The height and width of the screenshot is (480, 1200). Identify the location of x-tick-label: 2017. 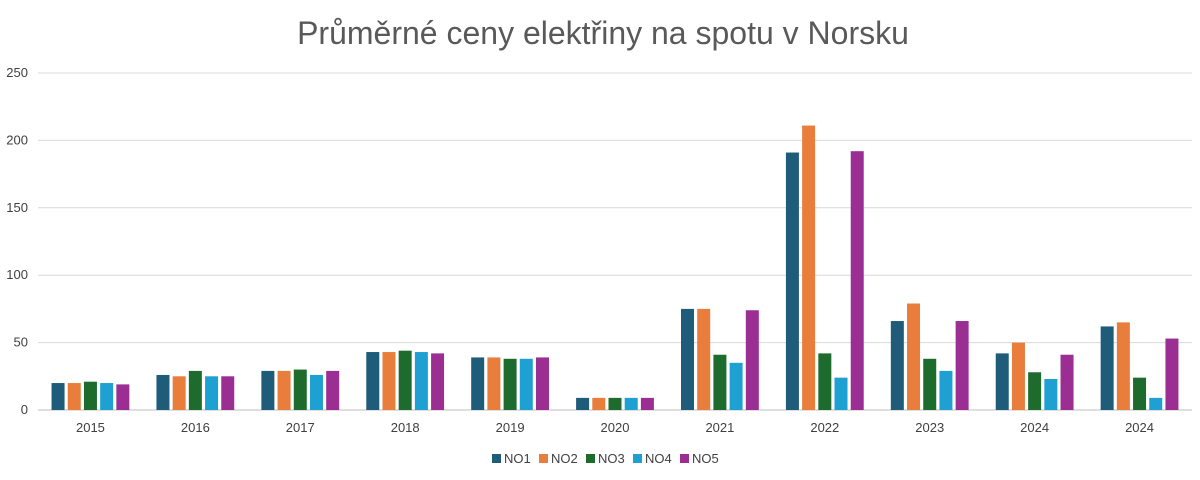
(300, 427).